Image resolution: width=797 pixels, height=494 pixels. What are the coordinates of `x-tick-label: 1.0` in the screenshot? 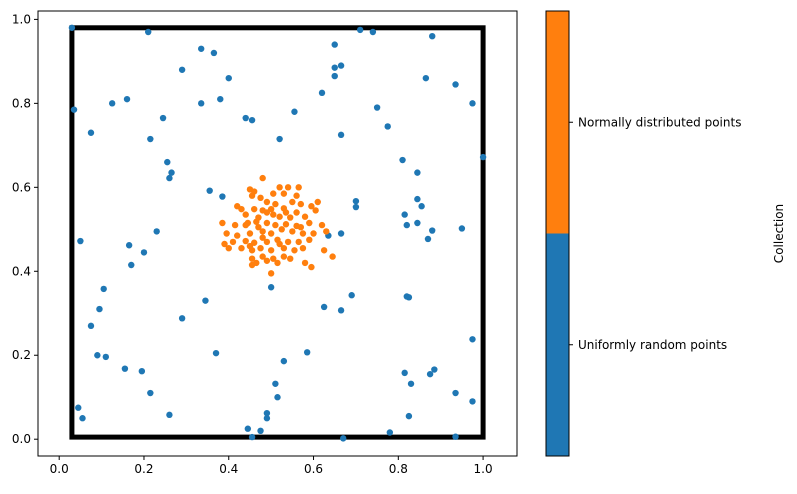 It's located at (483, 469).